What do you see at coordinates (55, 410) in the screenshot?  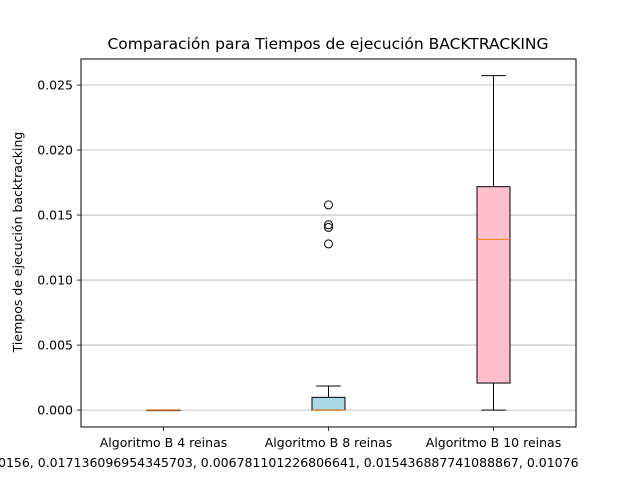 I see `y-tick-label: 0.000` at bounding box center [55, 410].